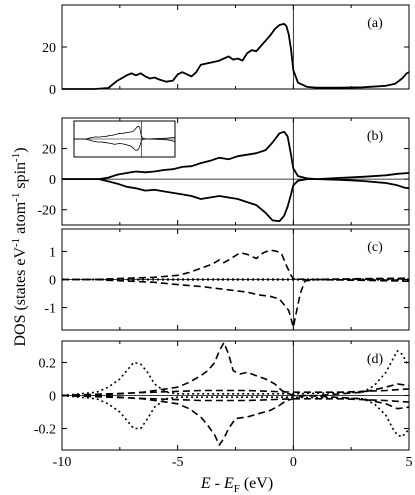  What do you see at coordinates (52, 252) in the screenshot?
I see `y-tick-label: 1` at bounding box center [52, 252].